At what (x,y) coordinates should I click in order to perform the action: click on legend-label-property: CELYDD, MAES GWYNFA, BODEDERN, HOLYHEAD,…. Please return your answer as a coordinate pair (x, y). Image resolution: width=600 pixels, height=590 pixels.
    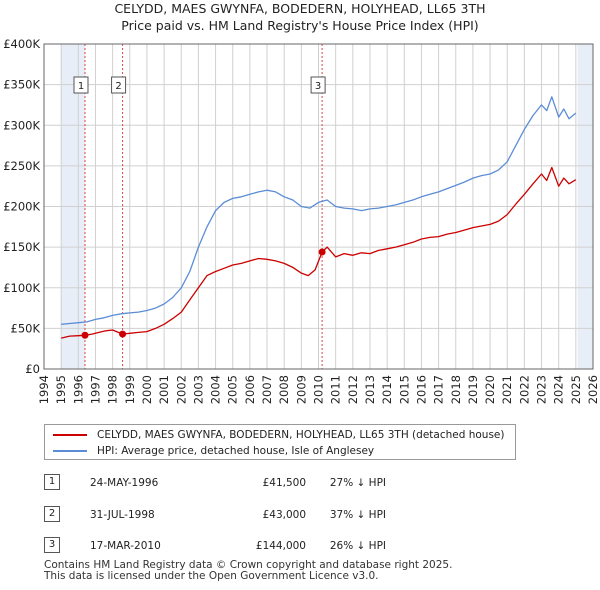
    Looking at the image, I should click on (301, 435).